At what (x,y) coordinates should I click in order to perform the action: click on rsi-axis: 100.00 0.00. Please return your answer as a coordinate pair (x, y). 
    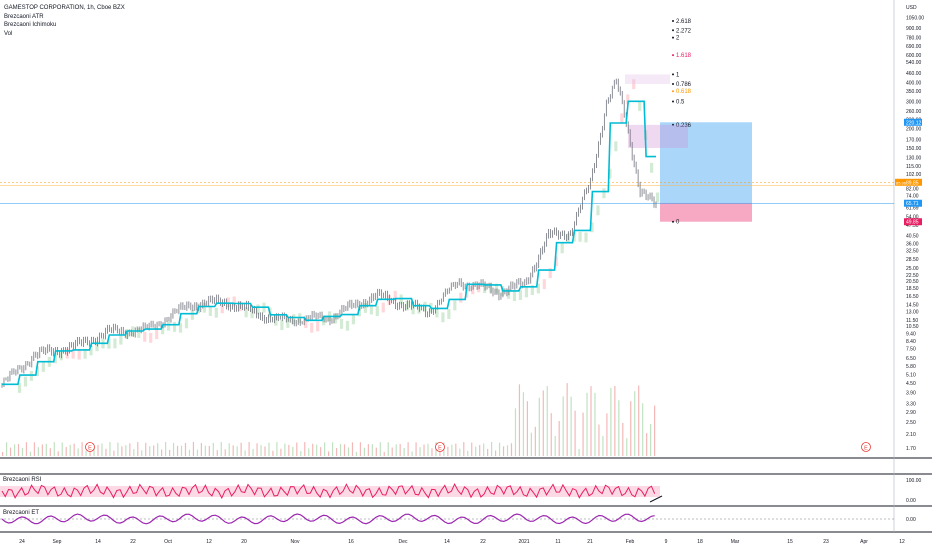
    Looking at the image, I should click on (914, 491).